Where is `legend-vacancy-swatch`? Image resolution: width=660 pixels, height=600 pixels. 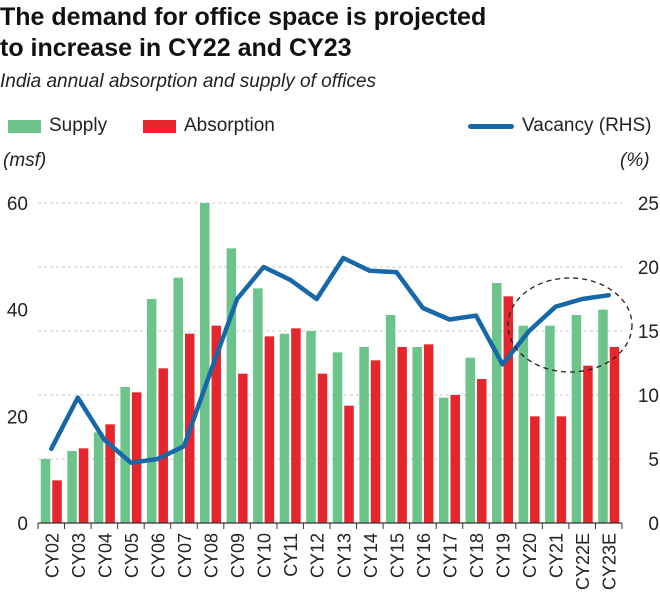 legend-vacancy-swatch is located at coordinates (491, 126).